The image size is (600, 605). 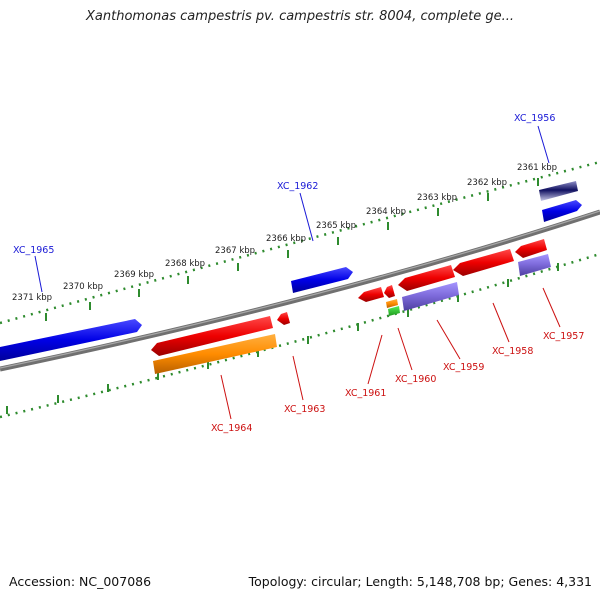 I want to click on gene-xc1960-rna, so click(x=392, y=303).